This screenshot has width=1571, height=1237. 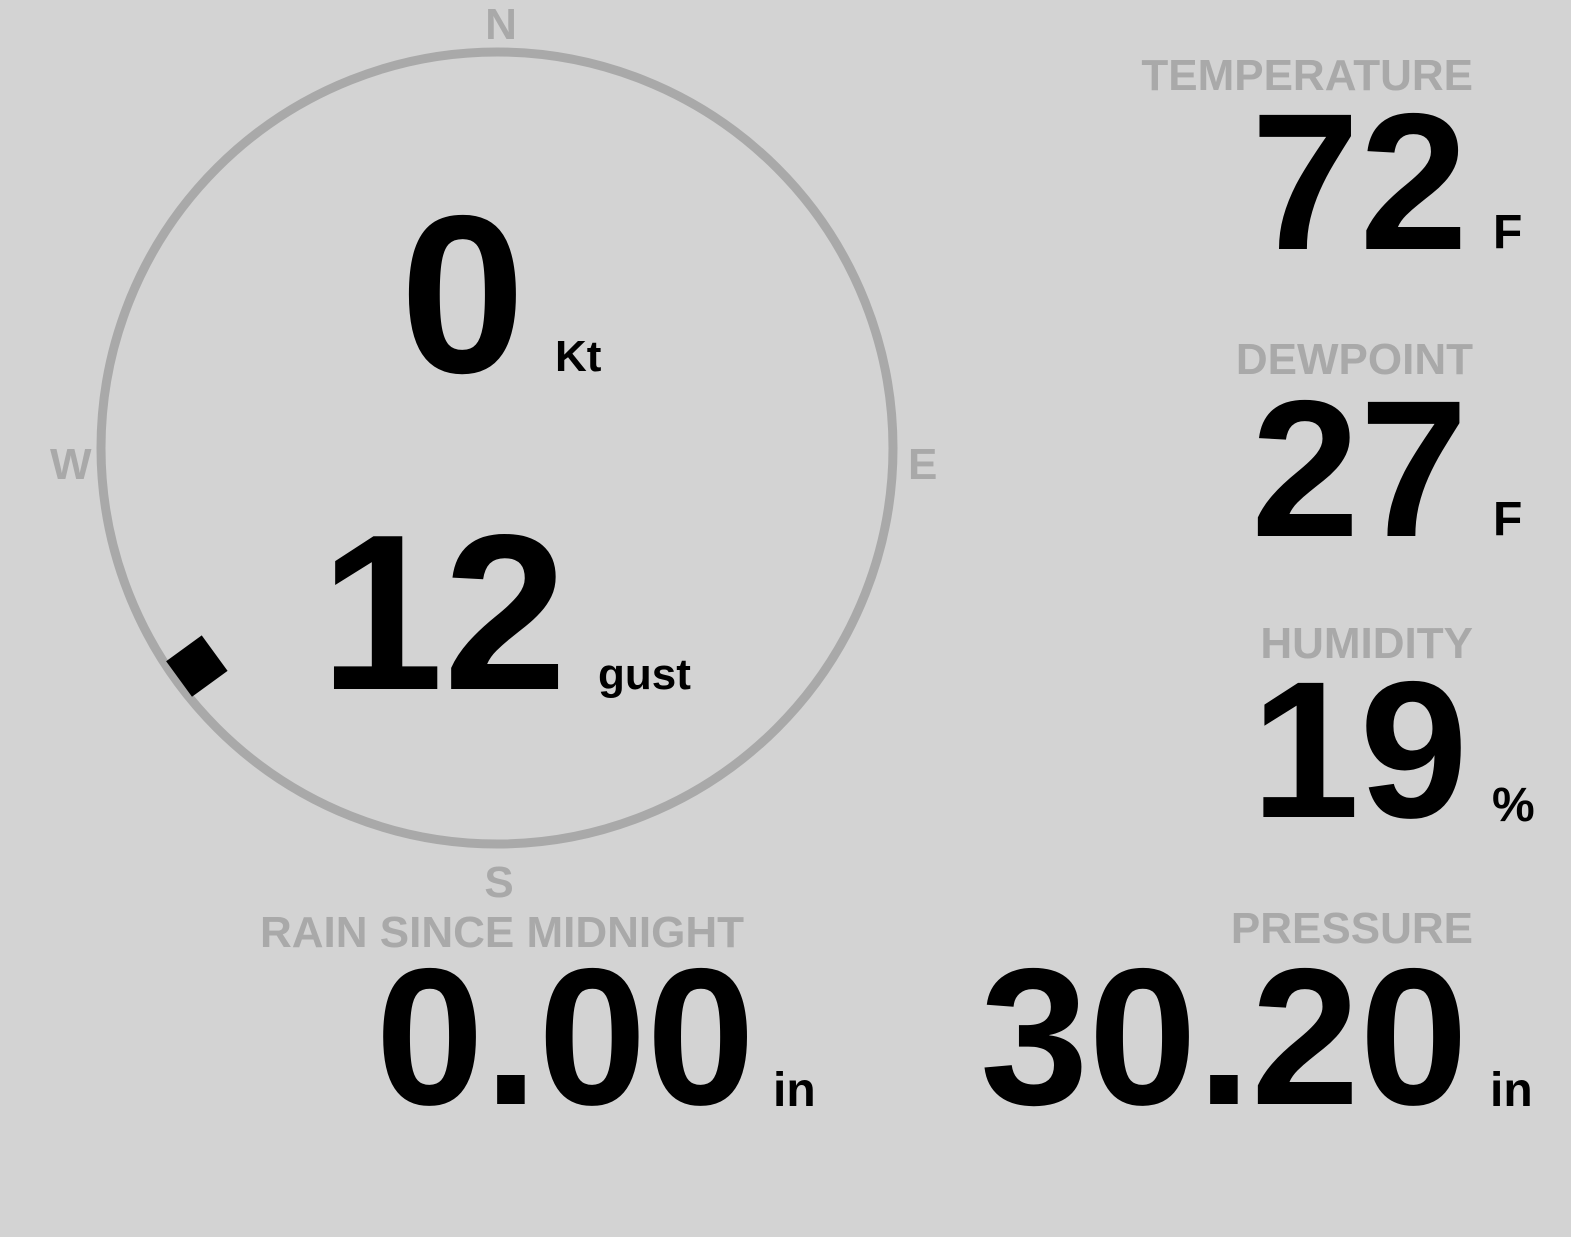 I want to click on wind-speed-value: 0, so click(x=463, y=294).